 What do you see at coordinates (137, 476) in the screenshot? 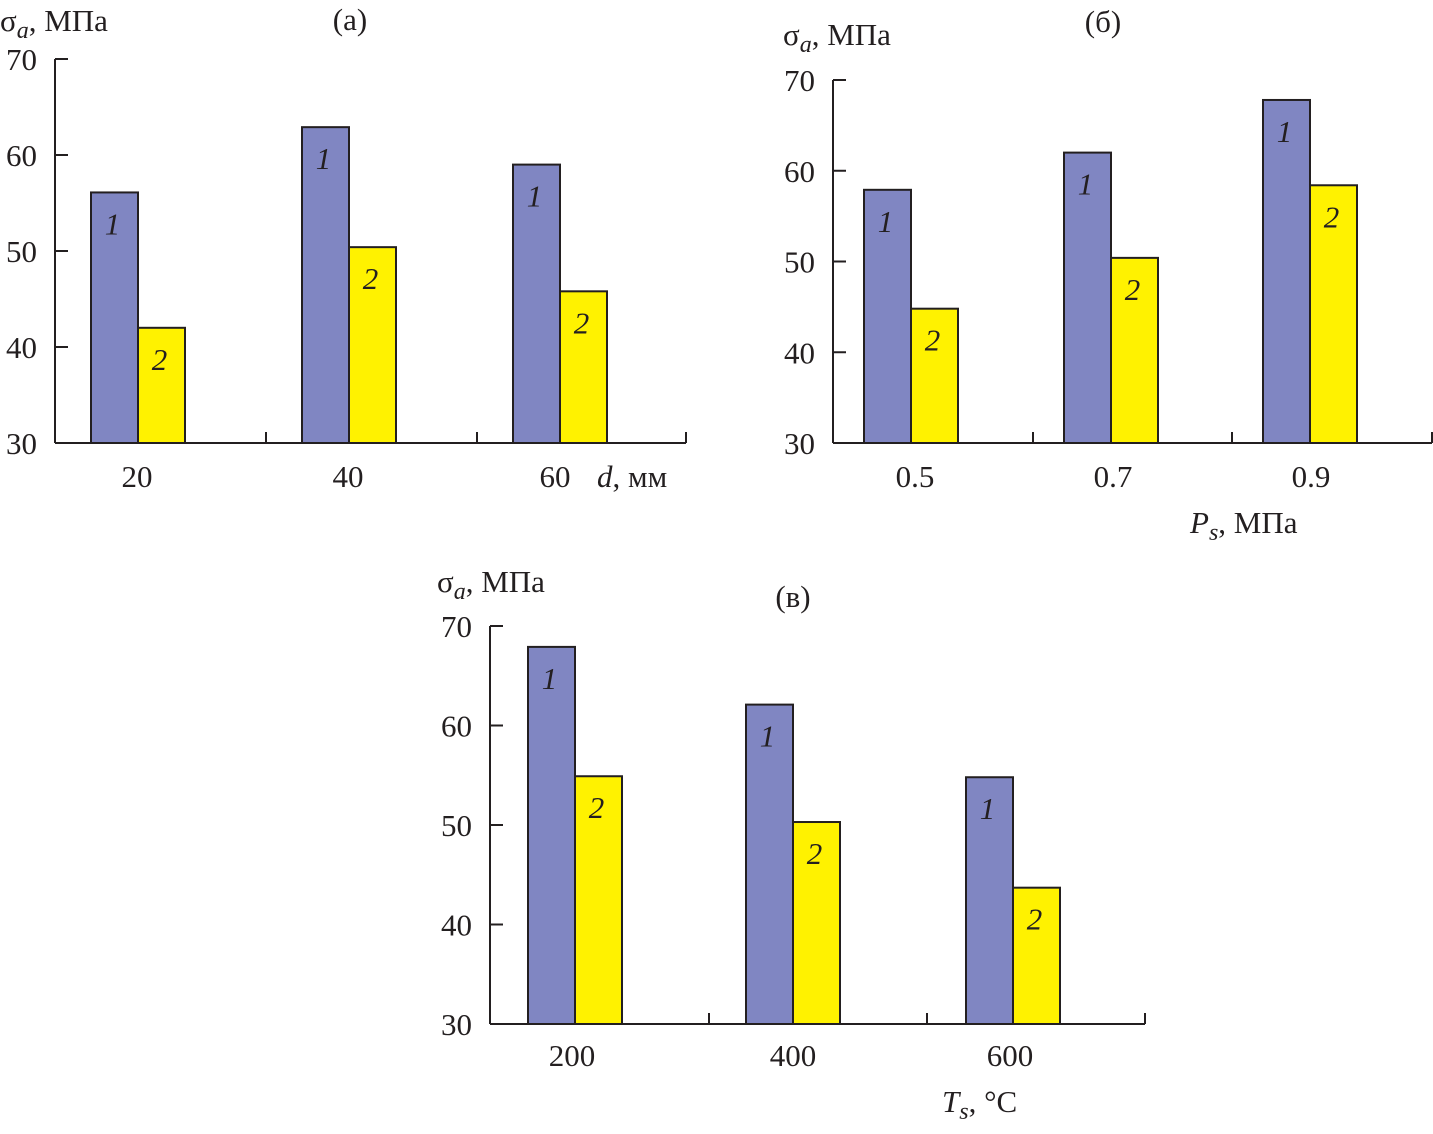
I see `x-tick-label: 20` at bounding box center [137, 476].